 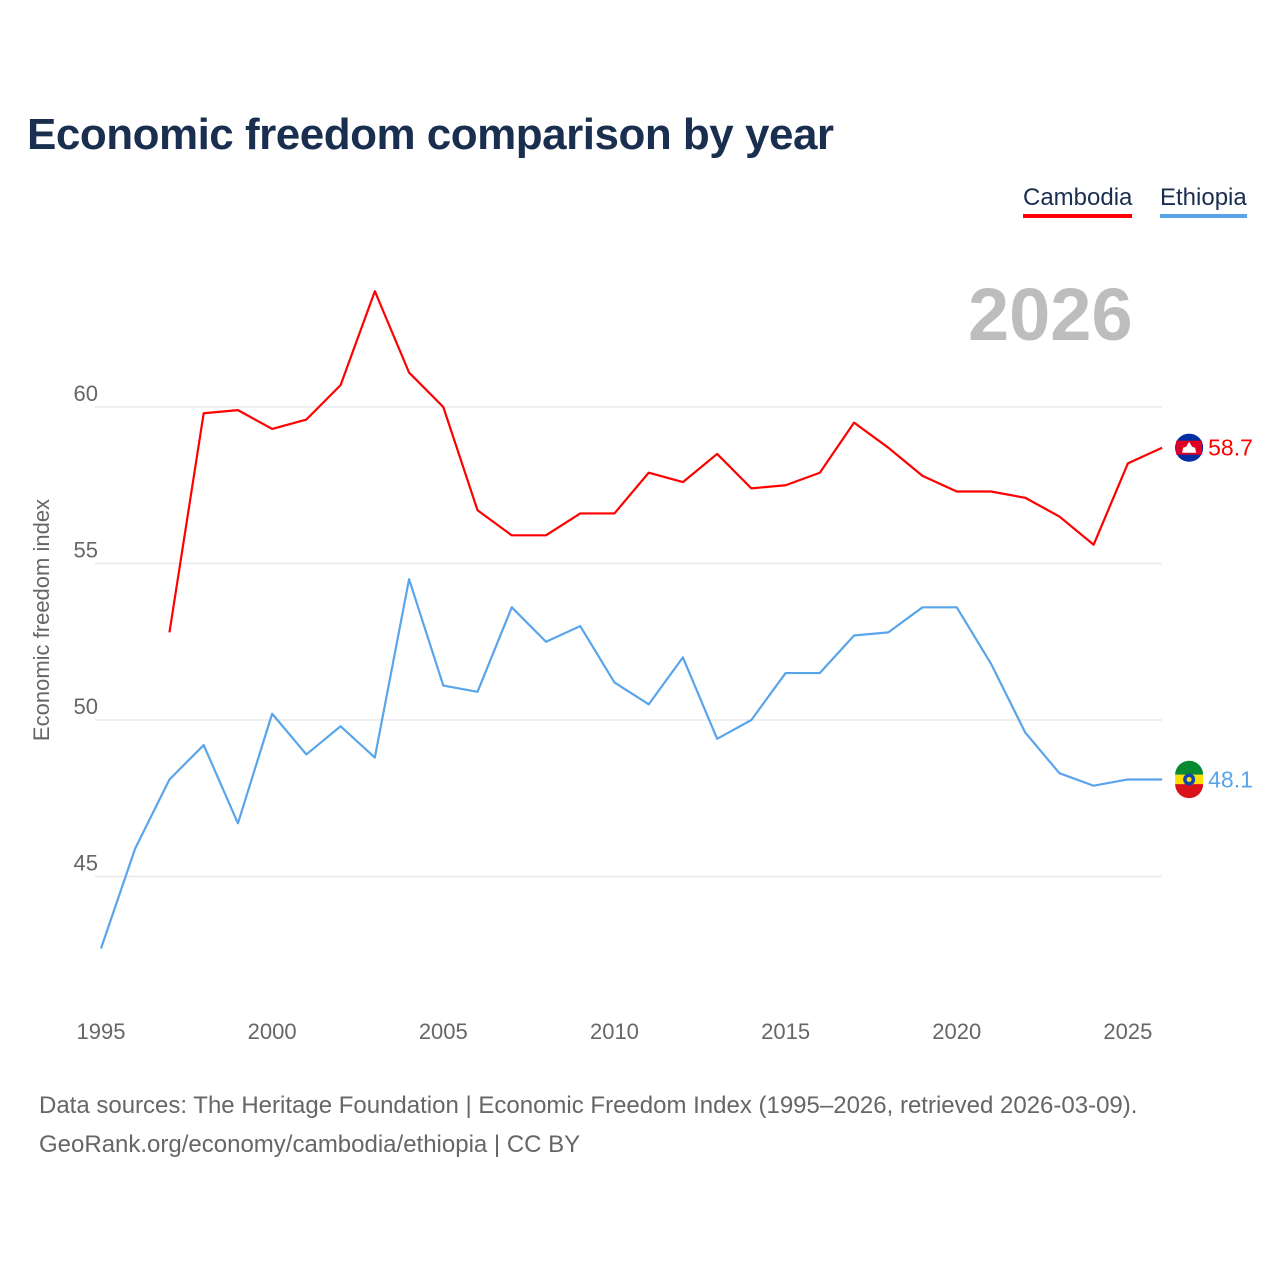 What do you see at coordinates (1203, 201) in the screenshot?
I see `legend-ethiopia: Ethiopia` at bounding box center [1203, 201].